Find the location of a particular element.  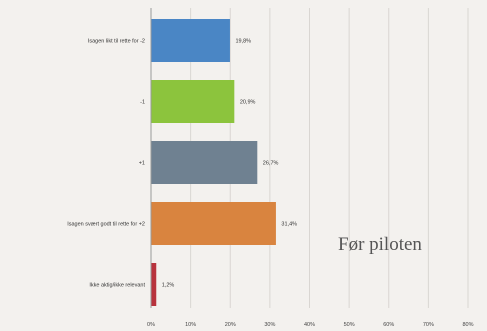

x-tick-label: 70% is located at coordinates (428, 325).